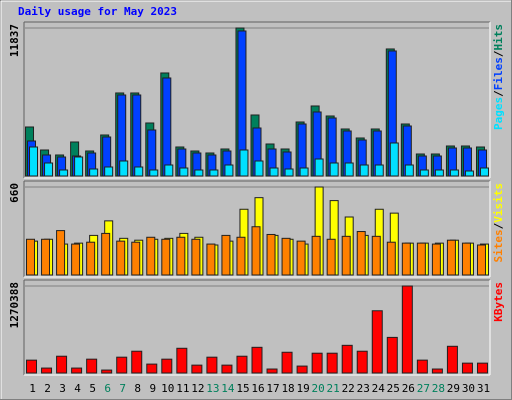  Describe the element at coordinates (483, 388) in the screenshot. I see `x-tick-label: 31` at that location.